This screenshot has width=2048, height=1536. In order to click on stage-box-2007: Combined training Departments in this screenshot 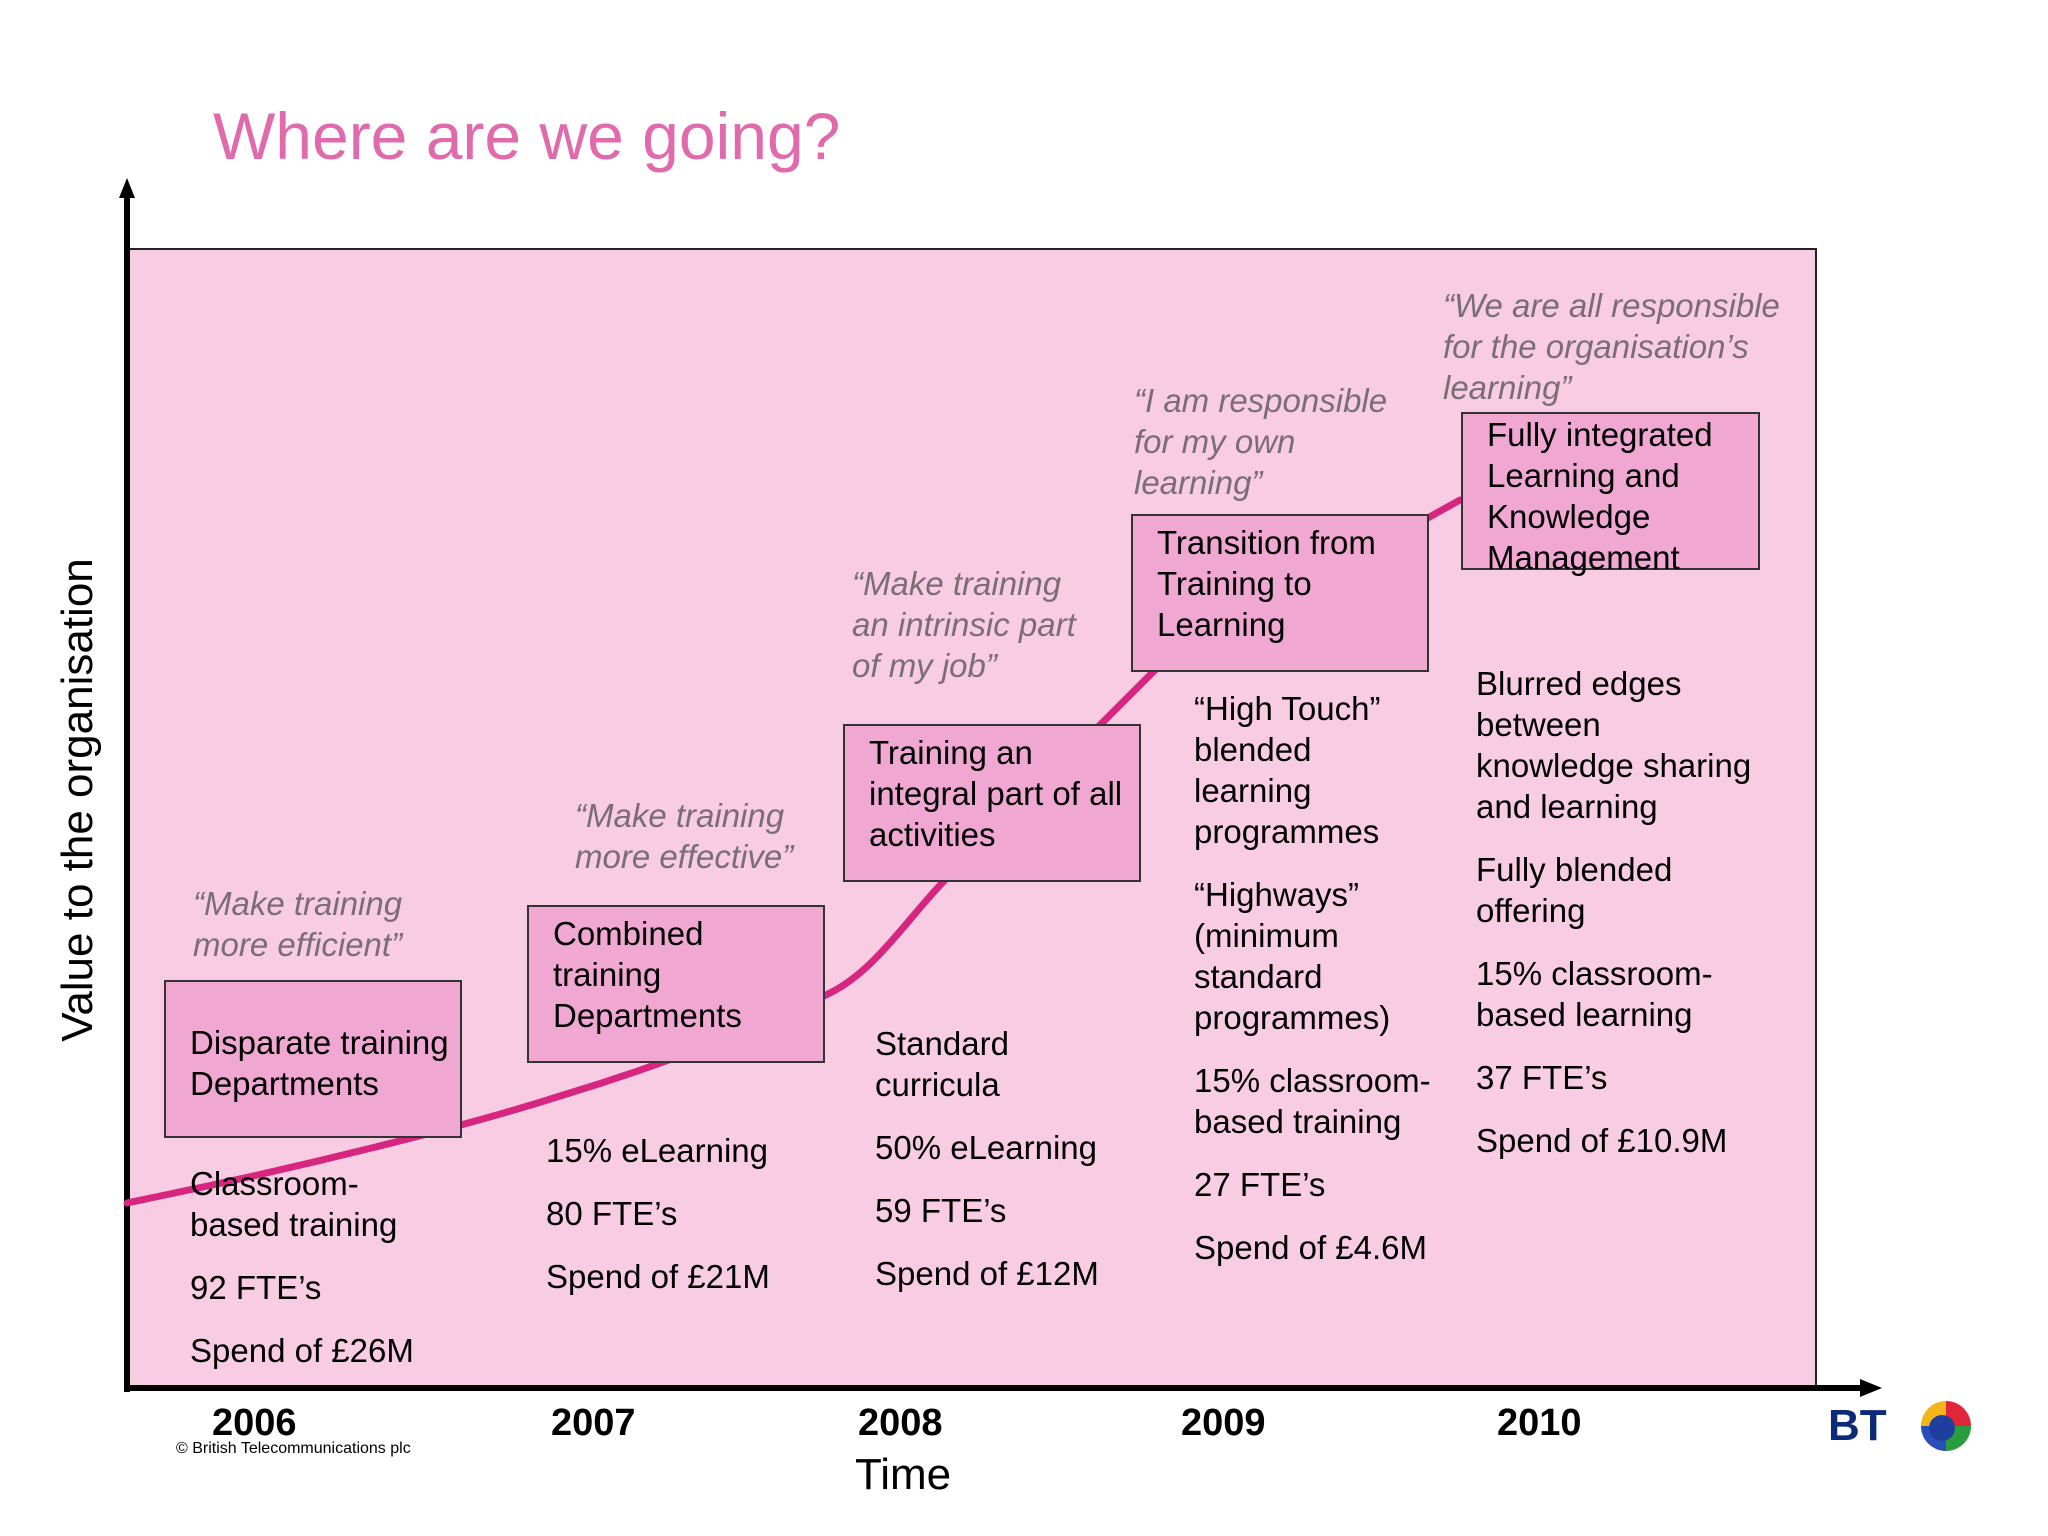, I will do `click(676, 984)`.